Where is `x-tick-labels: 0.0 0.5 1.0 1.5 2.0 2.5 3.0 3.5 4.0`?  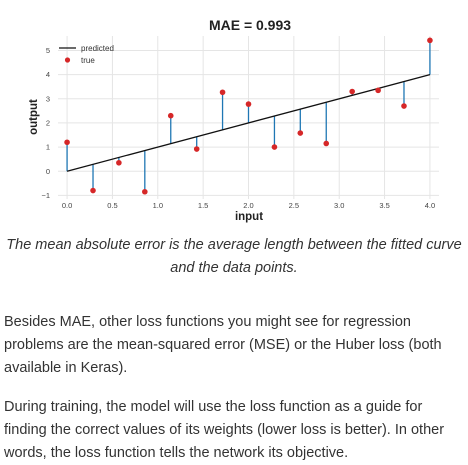 x-tick-labels: 0.0 0.5 1.0 1.5 2.0 2.5 3.0 3.5 4.0 is located at coordinates (248, 205).